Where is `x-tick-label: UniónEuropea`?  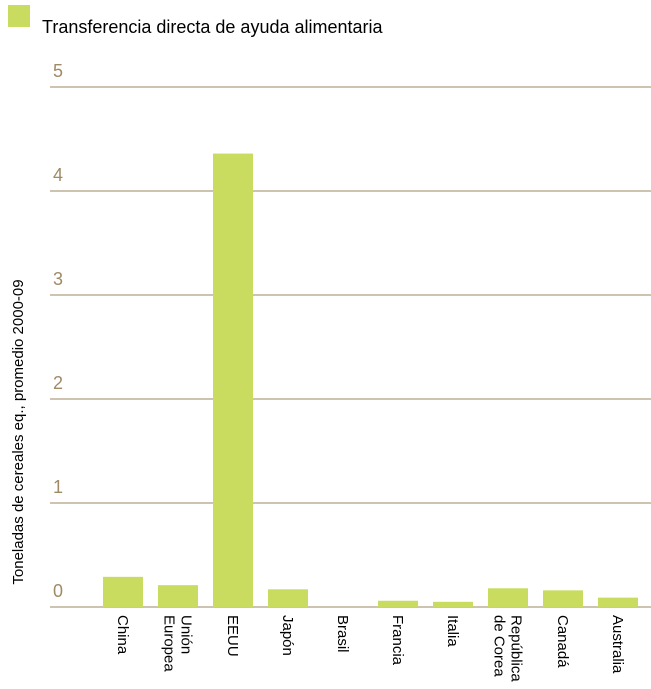 x-tick-label: UniónEuropea is located at coordinates (178, 643).